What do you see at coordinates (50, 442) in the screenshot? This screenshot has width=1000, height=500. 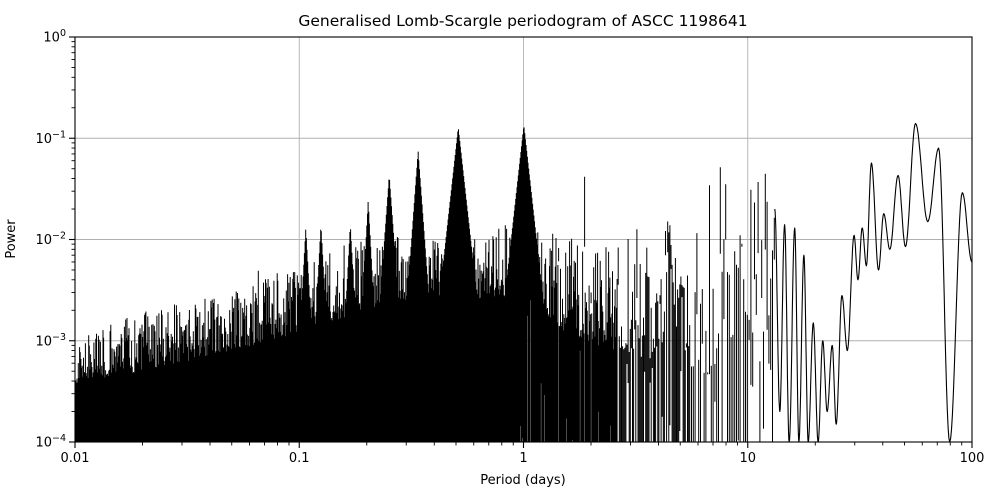 I see `y-tick-label: 10⁻⁴` at bounding box center [50, 442].